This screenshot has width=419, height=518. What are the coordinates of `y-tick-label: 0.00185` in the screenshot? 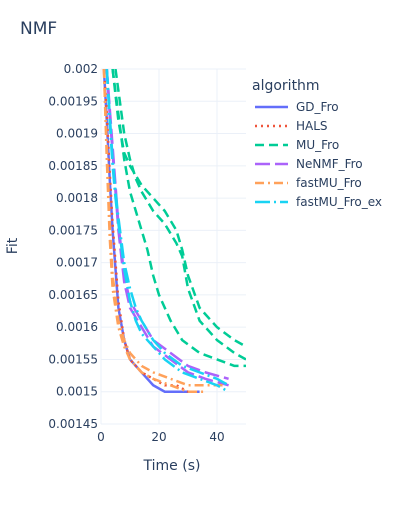 It's located at (73, 166).